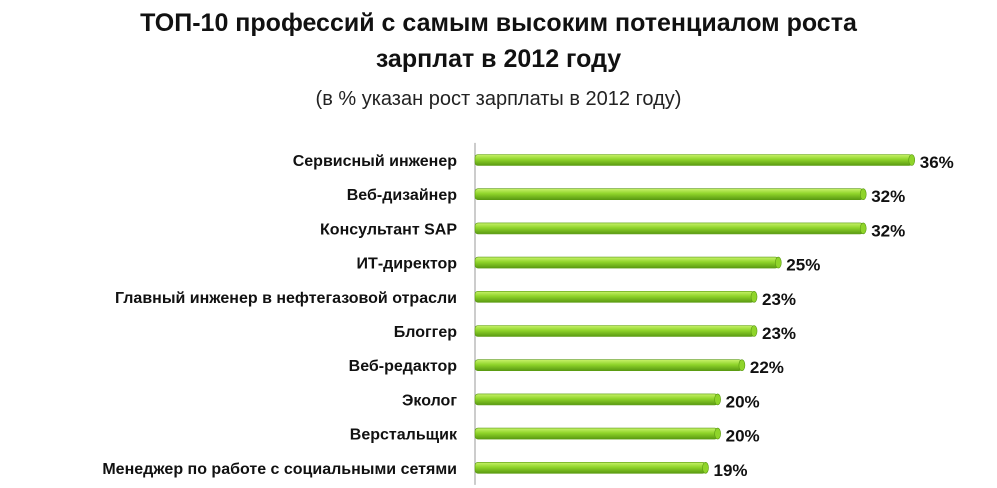 This screenshot has width=997, height=488. Describe the element at coordinates (375, 161) in the screenshot. I see `category-label: Сервисный инженер` at that location.